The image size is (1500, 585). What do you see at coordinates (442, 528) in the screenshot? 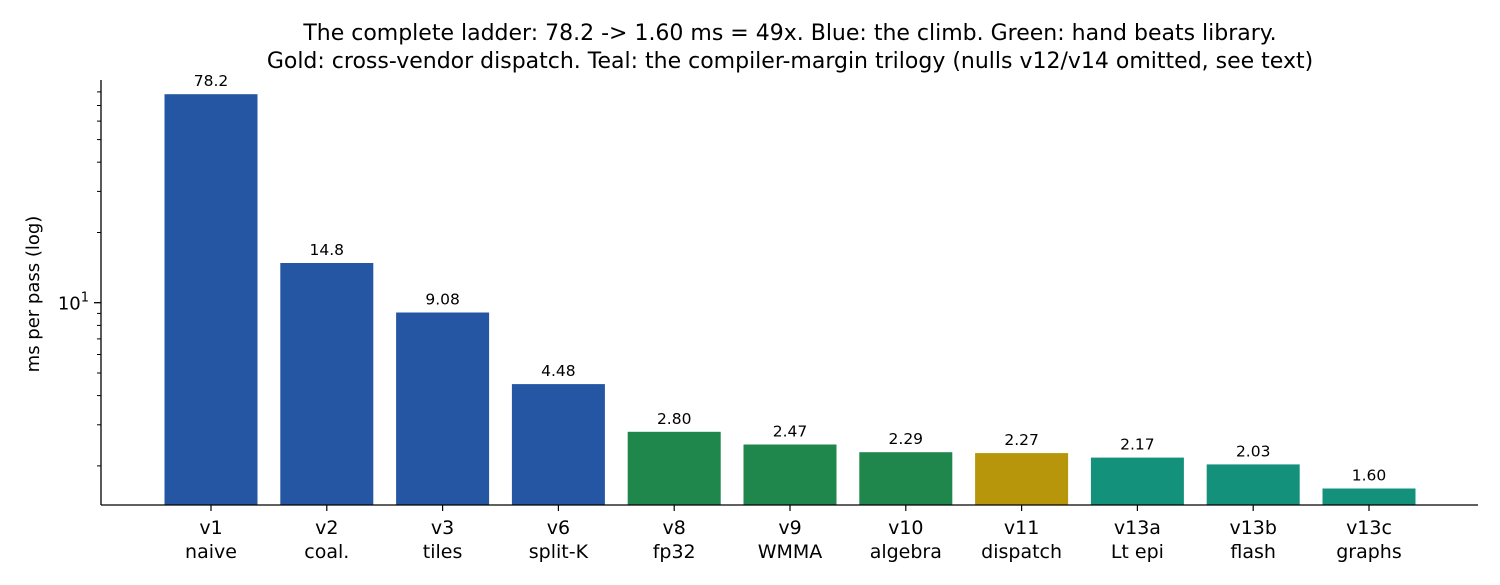
I see `x-tick-label-v3: v3` at bounding box center [442, 528].